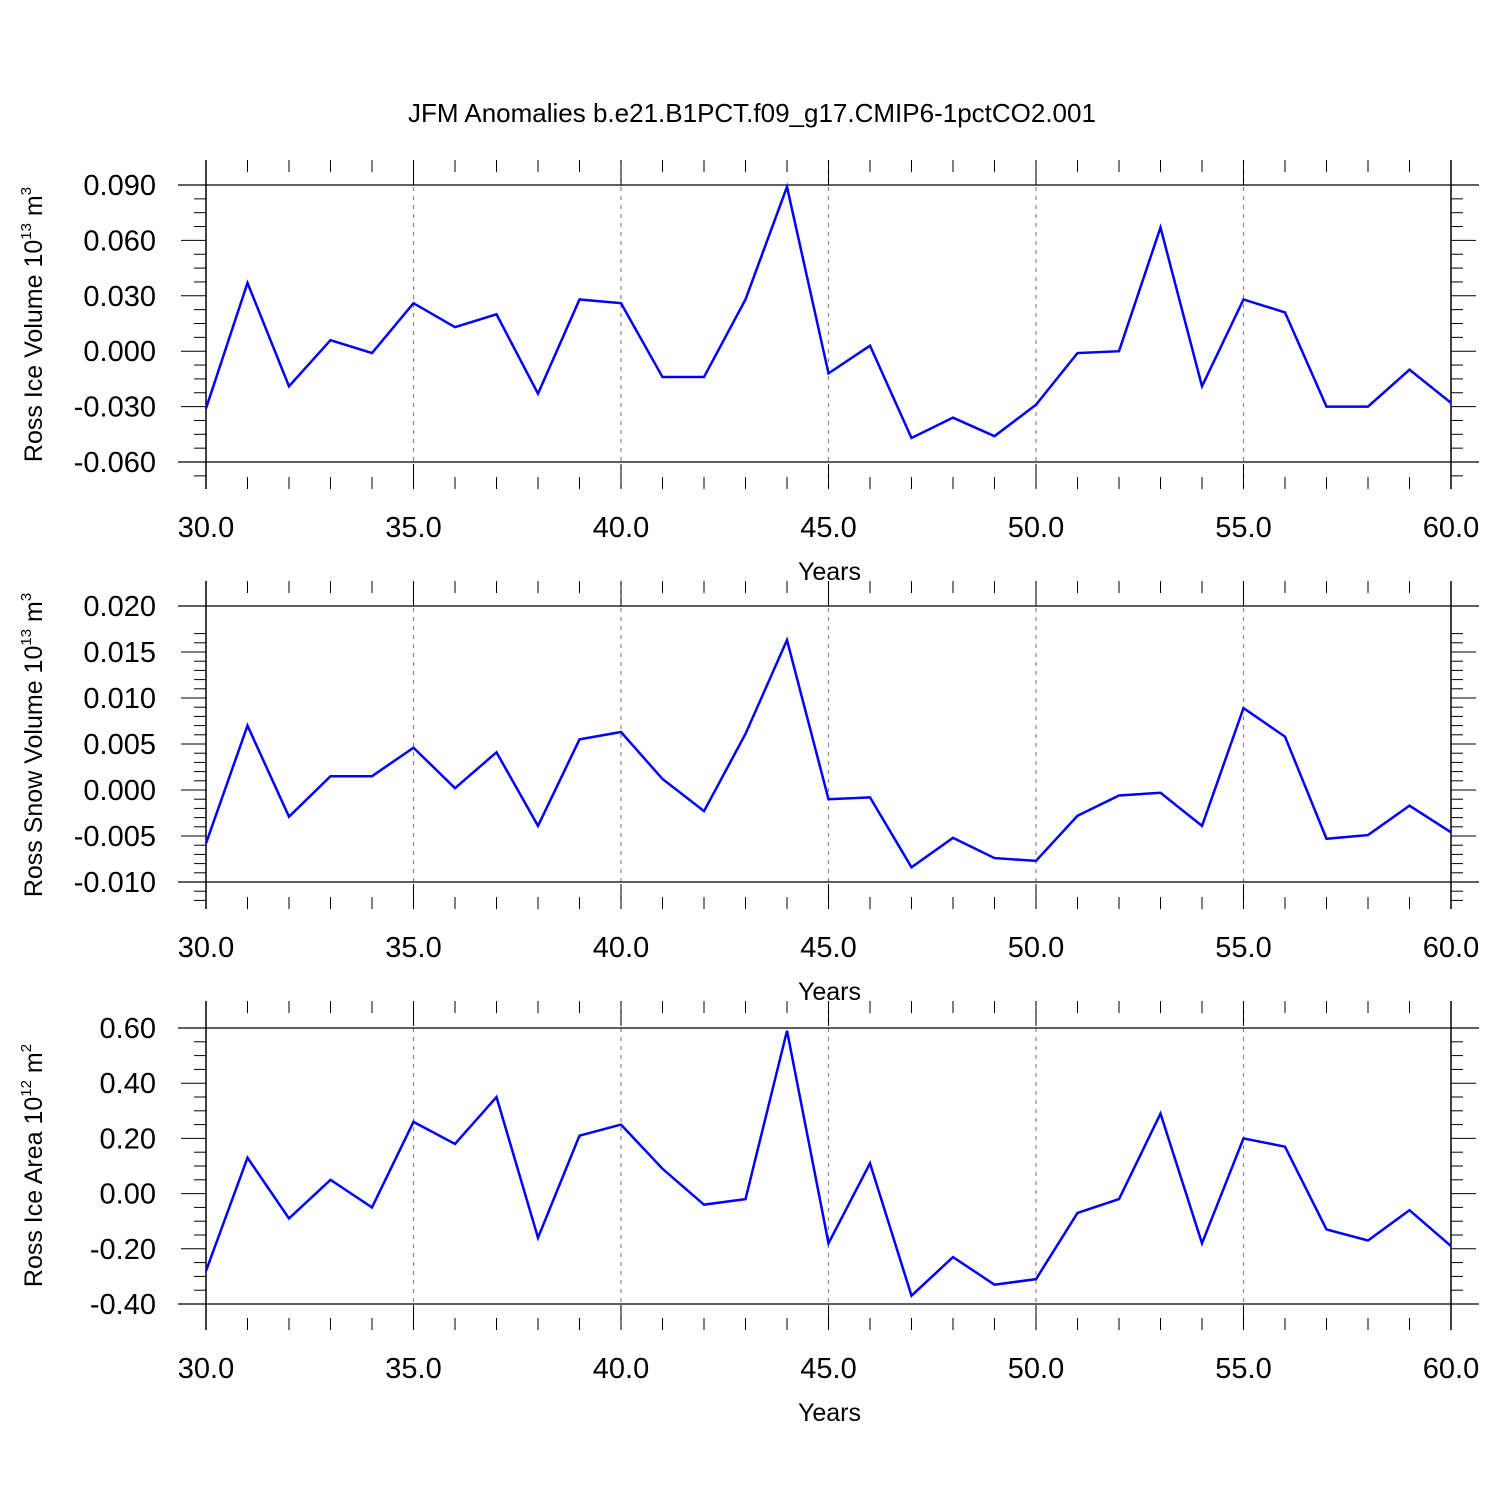 This screenshot has width=1500, height=1500. Describe the element at coordinates (123, 1305) in the screenshot. I see `y-tick-label-ice-area: -0.40` at that location.